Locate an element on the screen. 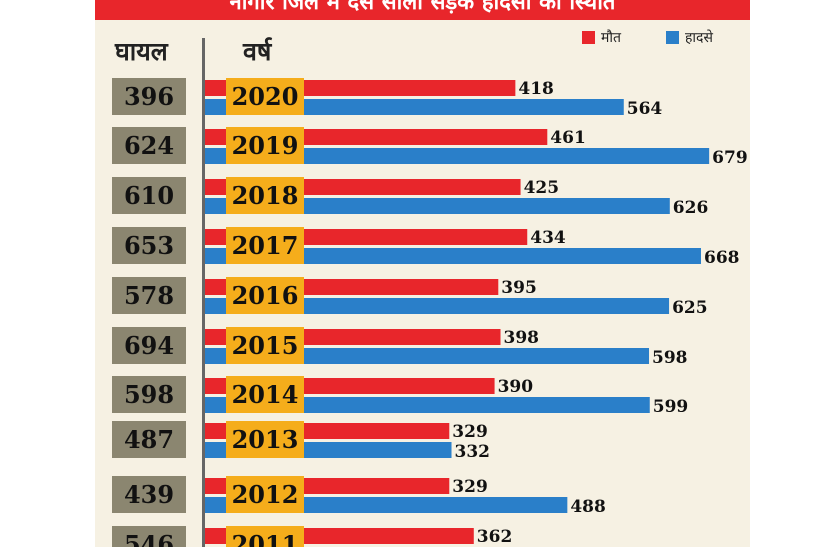 This screenshot has height=547, width=835. injured-box-2013 is located at coordinates (149, 439).